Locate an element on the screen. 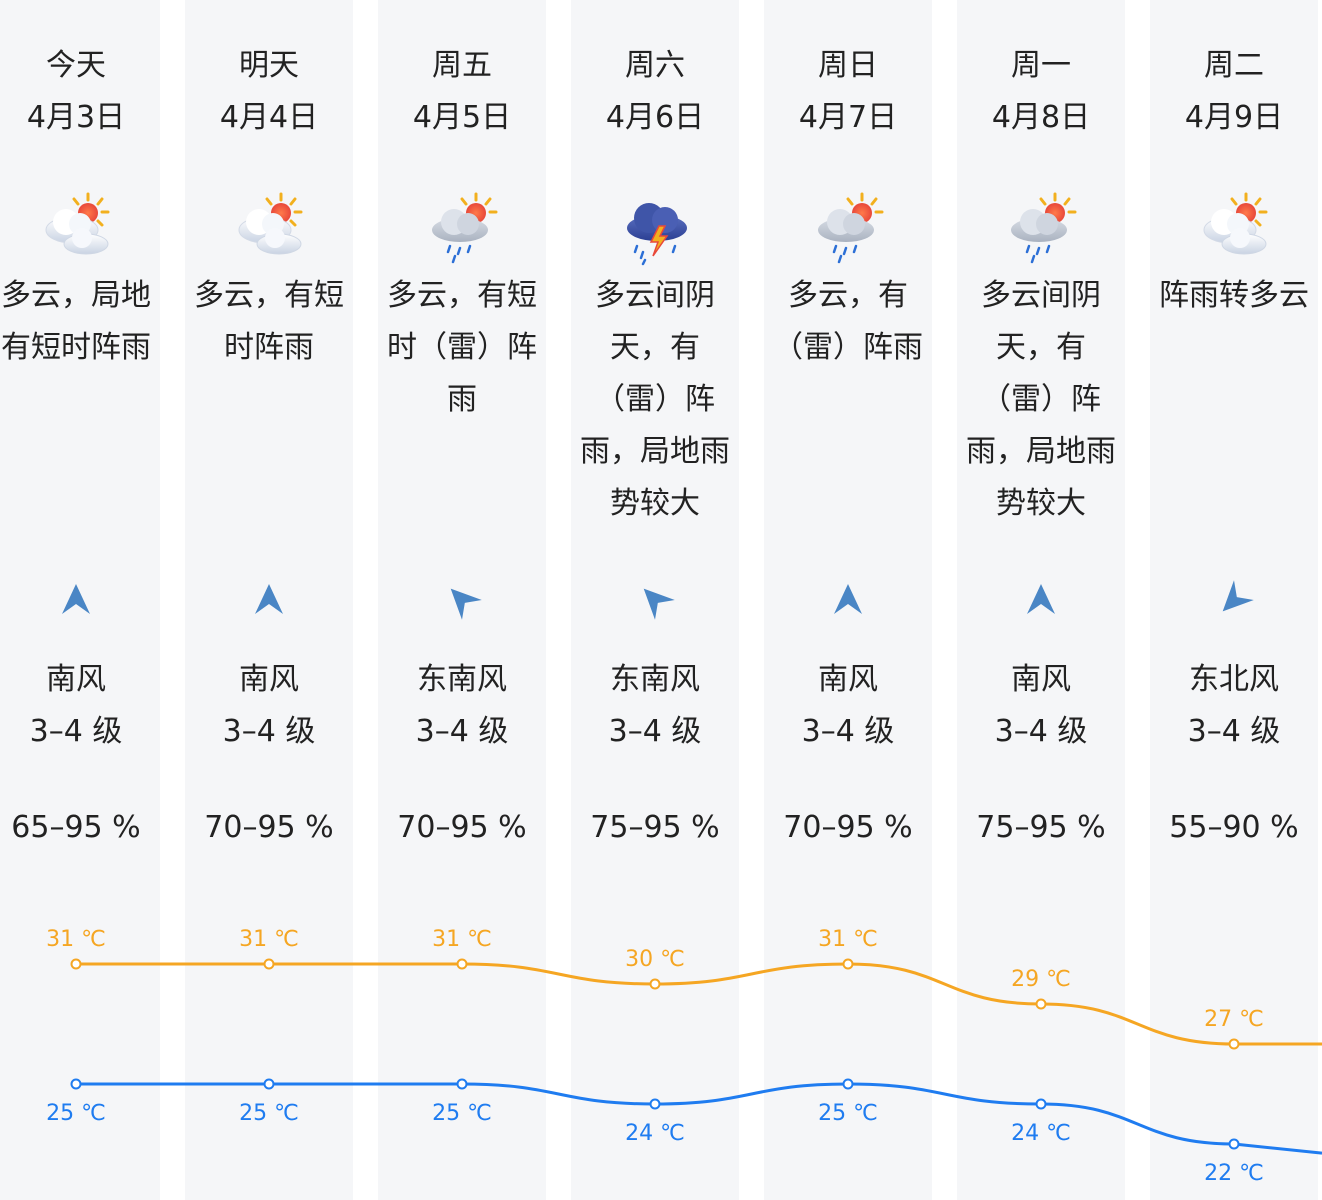  weather-description-line: 雨 is located at coordinates (462, 399).